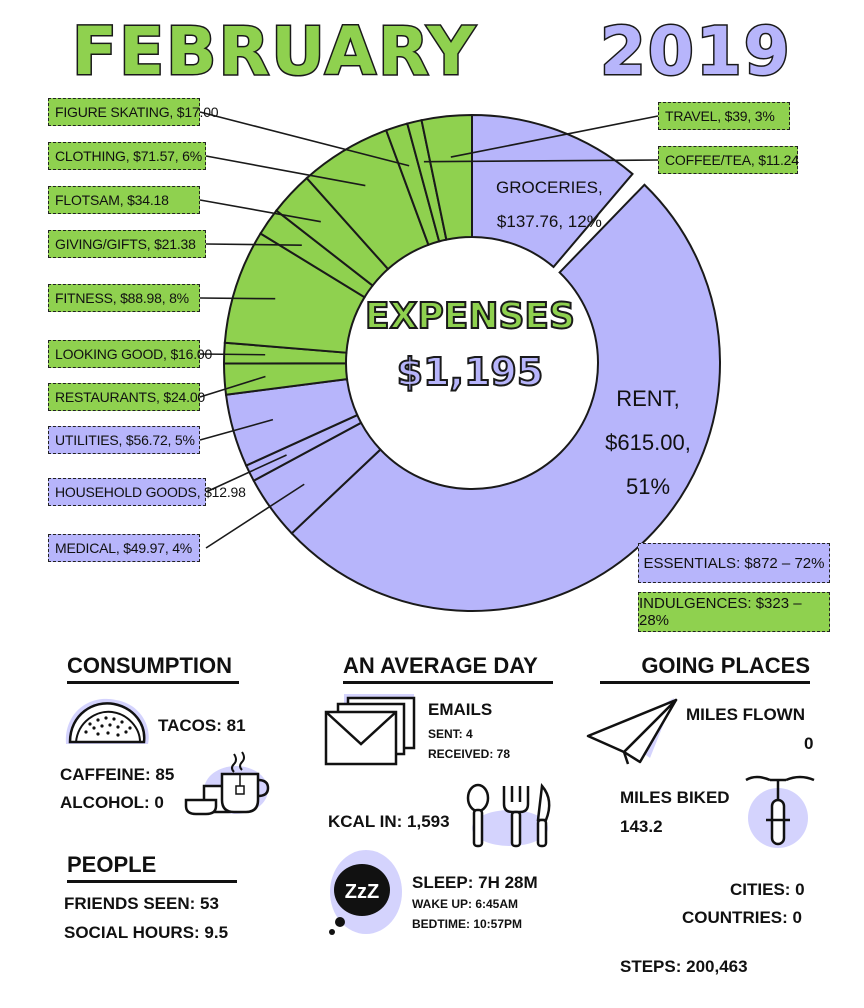 The image size is (864, 1008). I want to click on social-hours-stat: SOCIAL HOURS: 9.5, so click(146, 932).